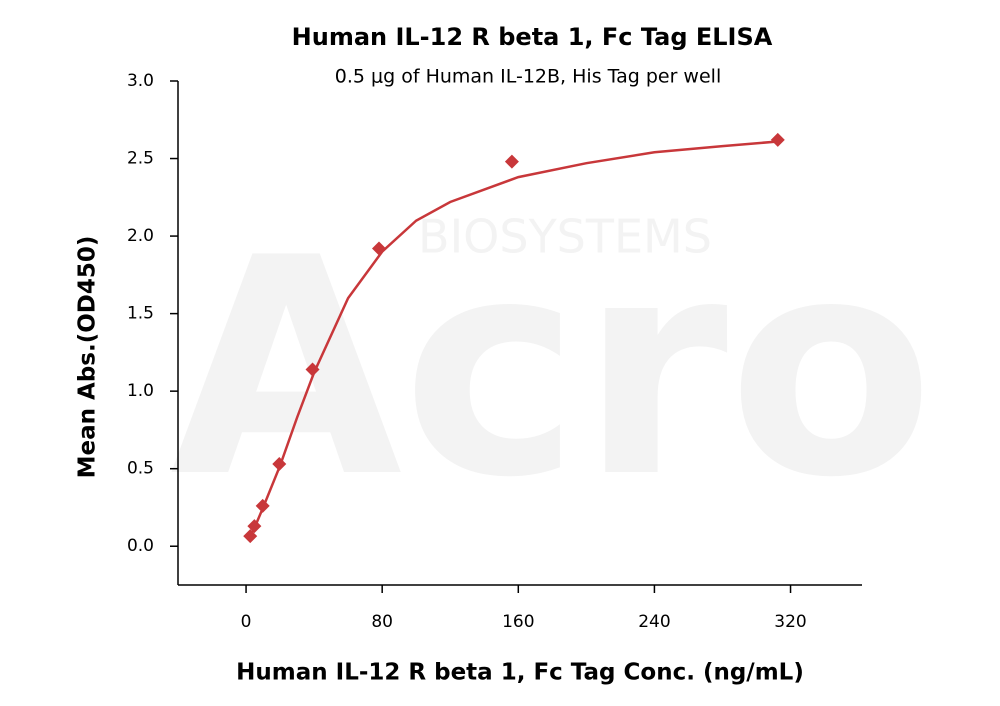  Describe the element at coordinates (140, 81) in the screenshot. I see `y-tick-label: 3.0` at that location.